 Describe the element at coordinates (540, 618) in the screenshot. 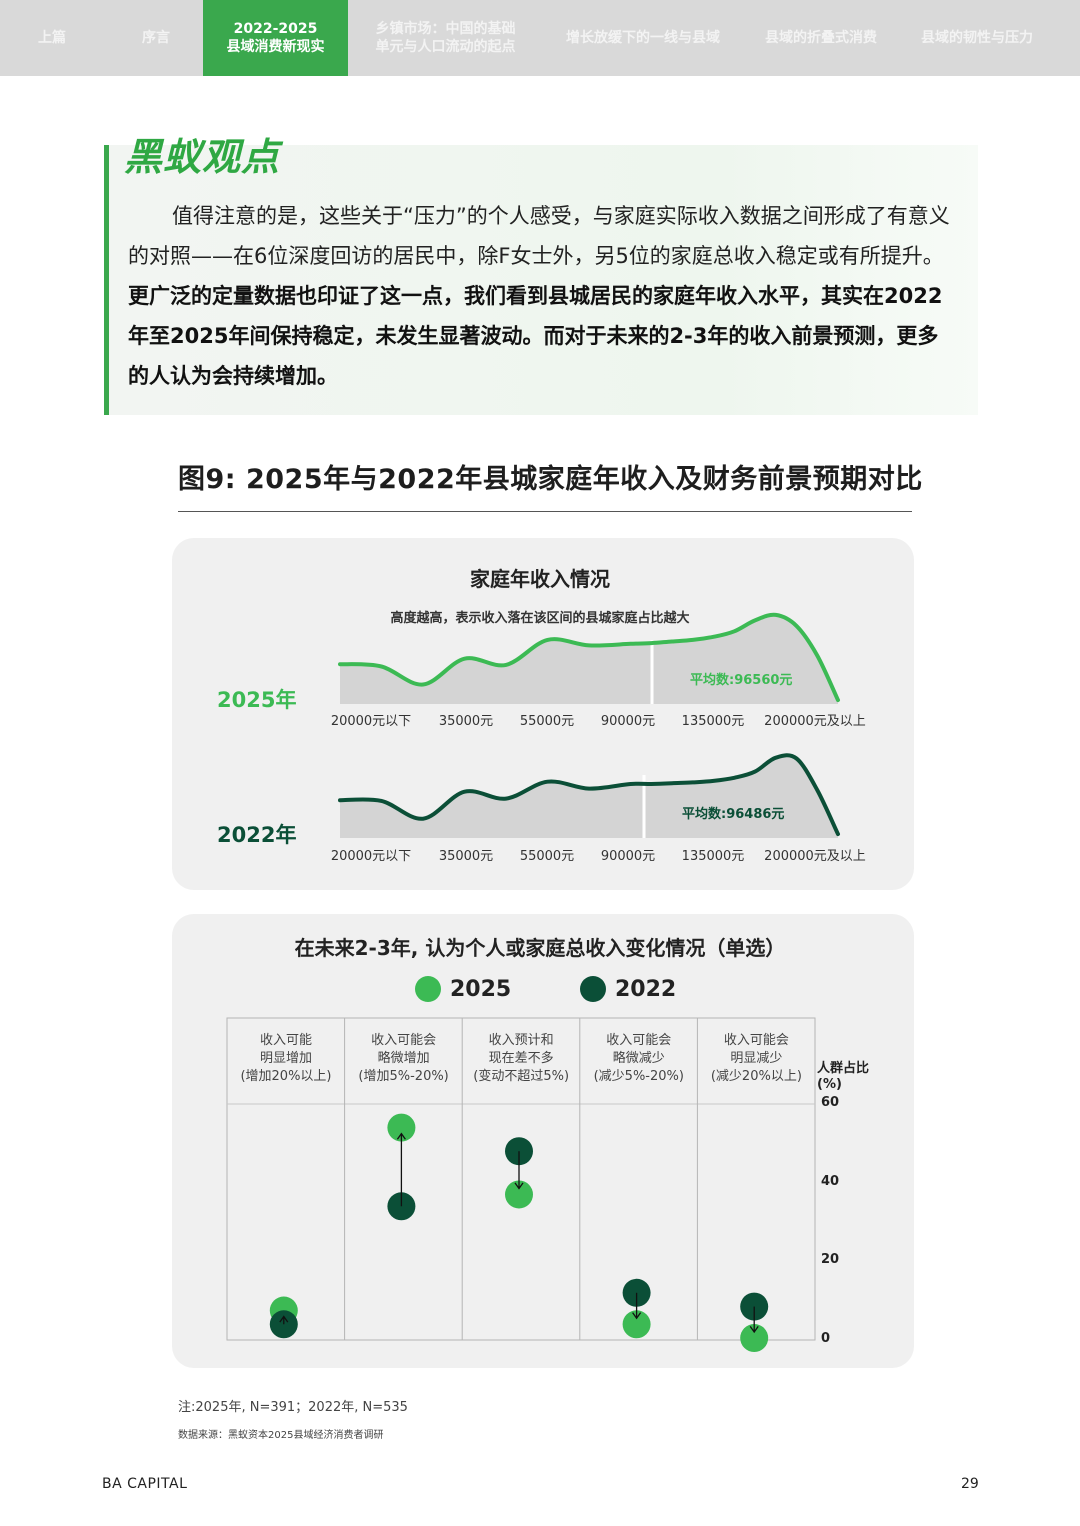

I see `income-chart-subtitle: 高度越高，表示收入落在该区间的县城家庭占比越大` at that location.